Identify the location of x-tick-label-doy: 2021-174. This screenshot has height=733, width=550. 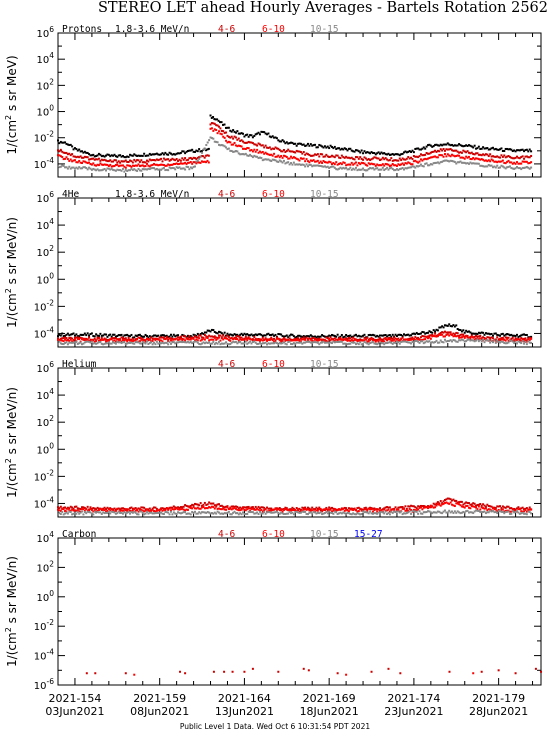
(413, 698).